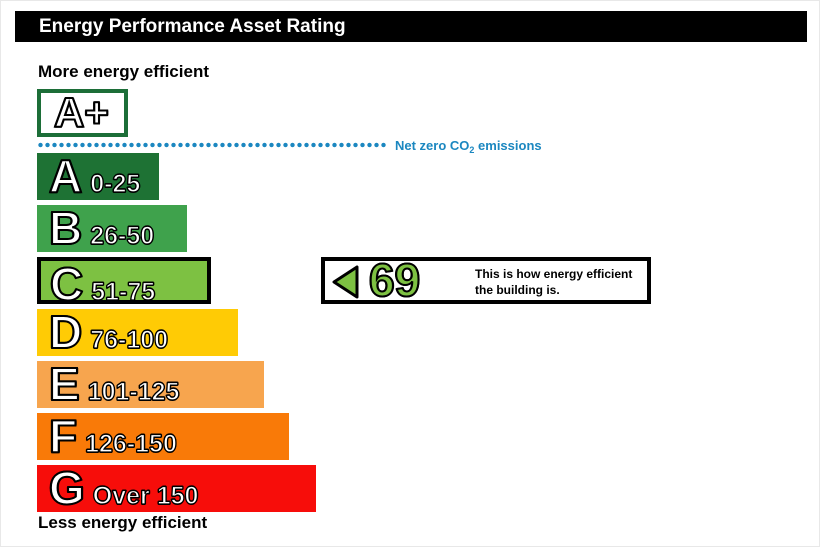 The width and height of the screenshot is (820, 547). Describe the element at coordinates (67, 488) in the screenshot. I see `band-letter: G` at that location.